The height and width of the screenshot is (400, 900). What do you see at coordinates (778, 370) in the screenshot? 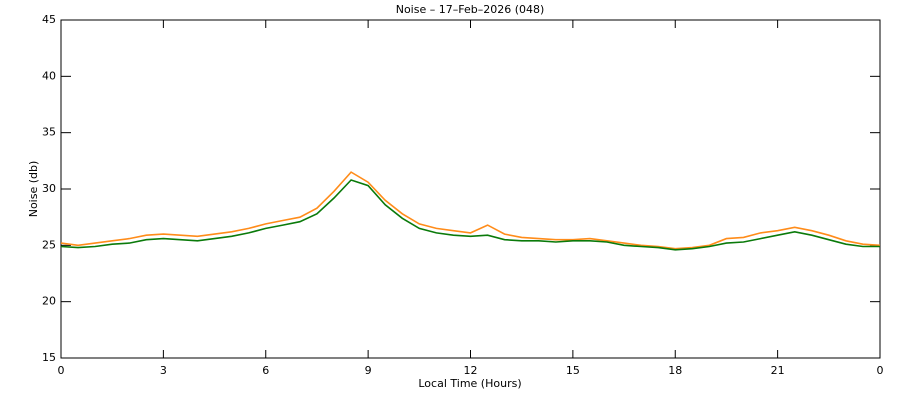
I see `x-tick-label: 21` at bounding box center [778, 370].